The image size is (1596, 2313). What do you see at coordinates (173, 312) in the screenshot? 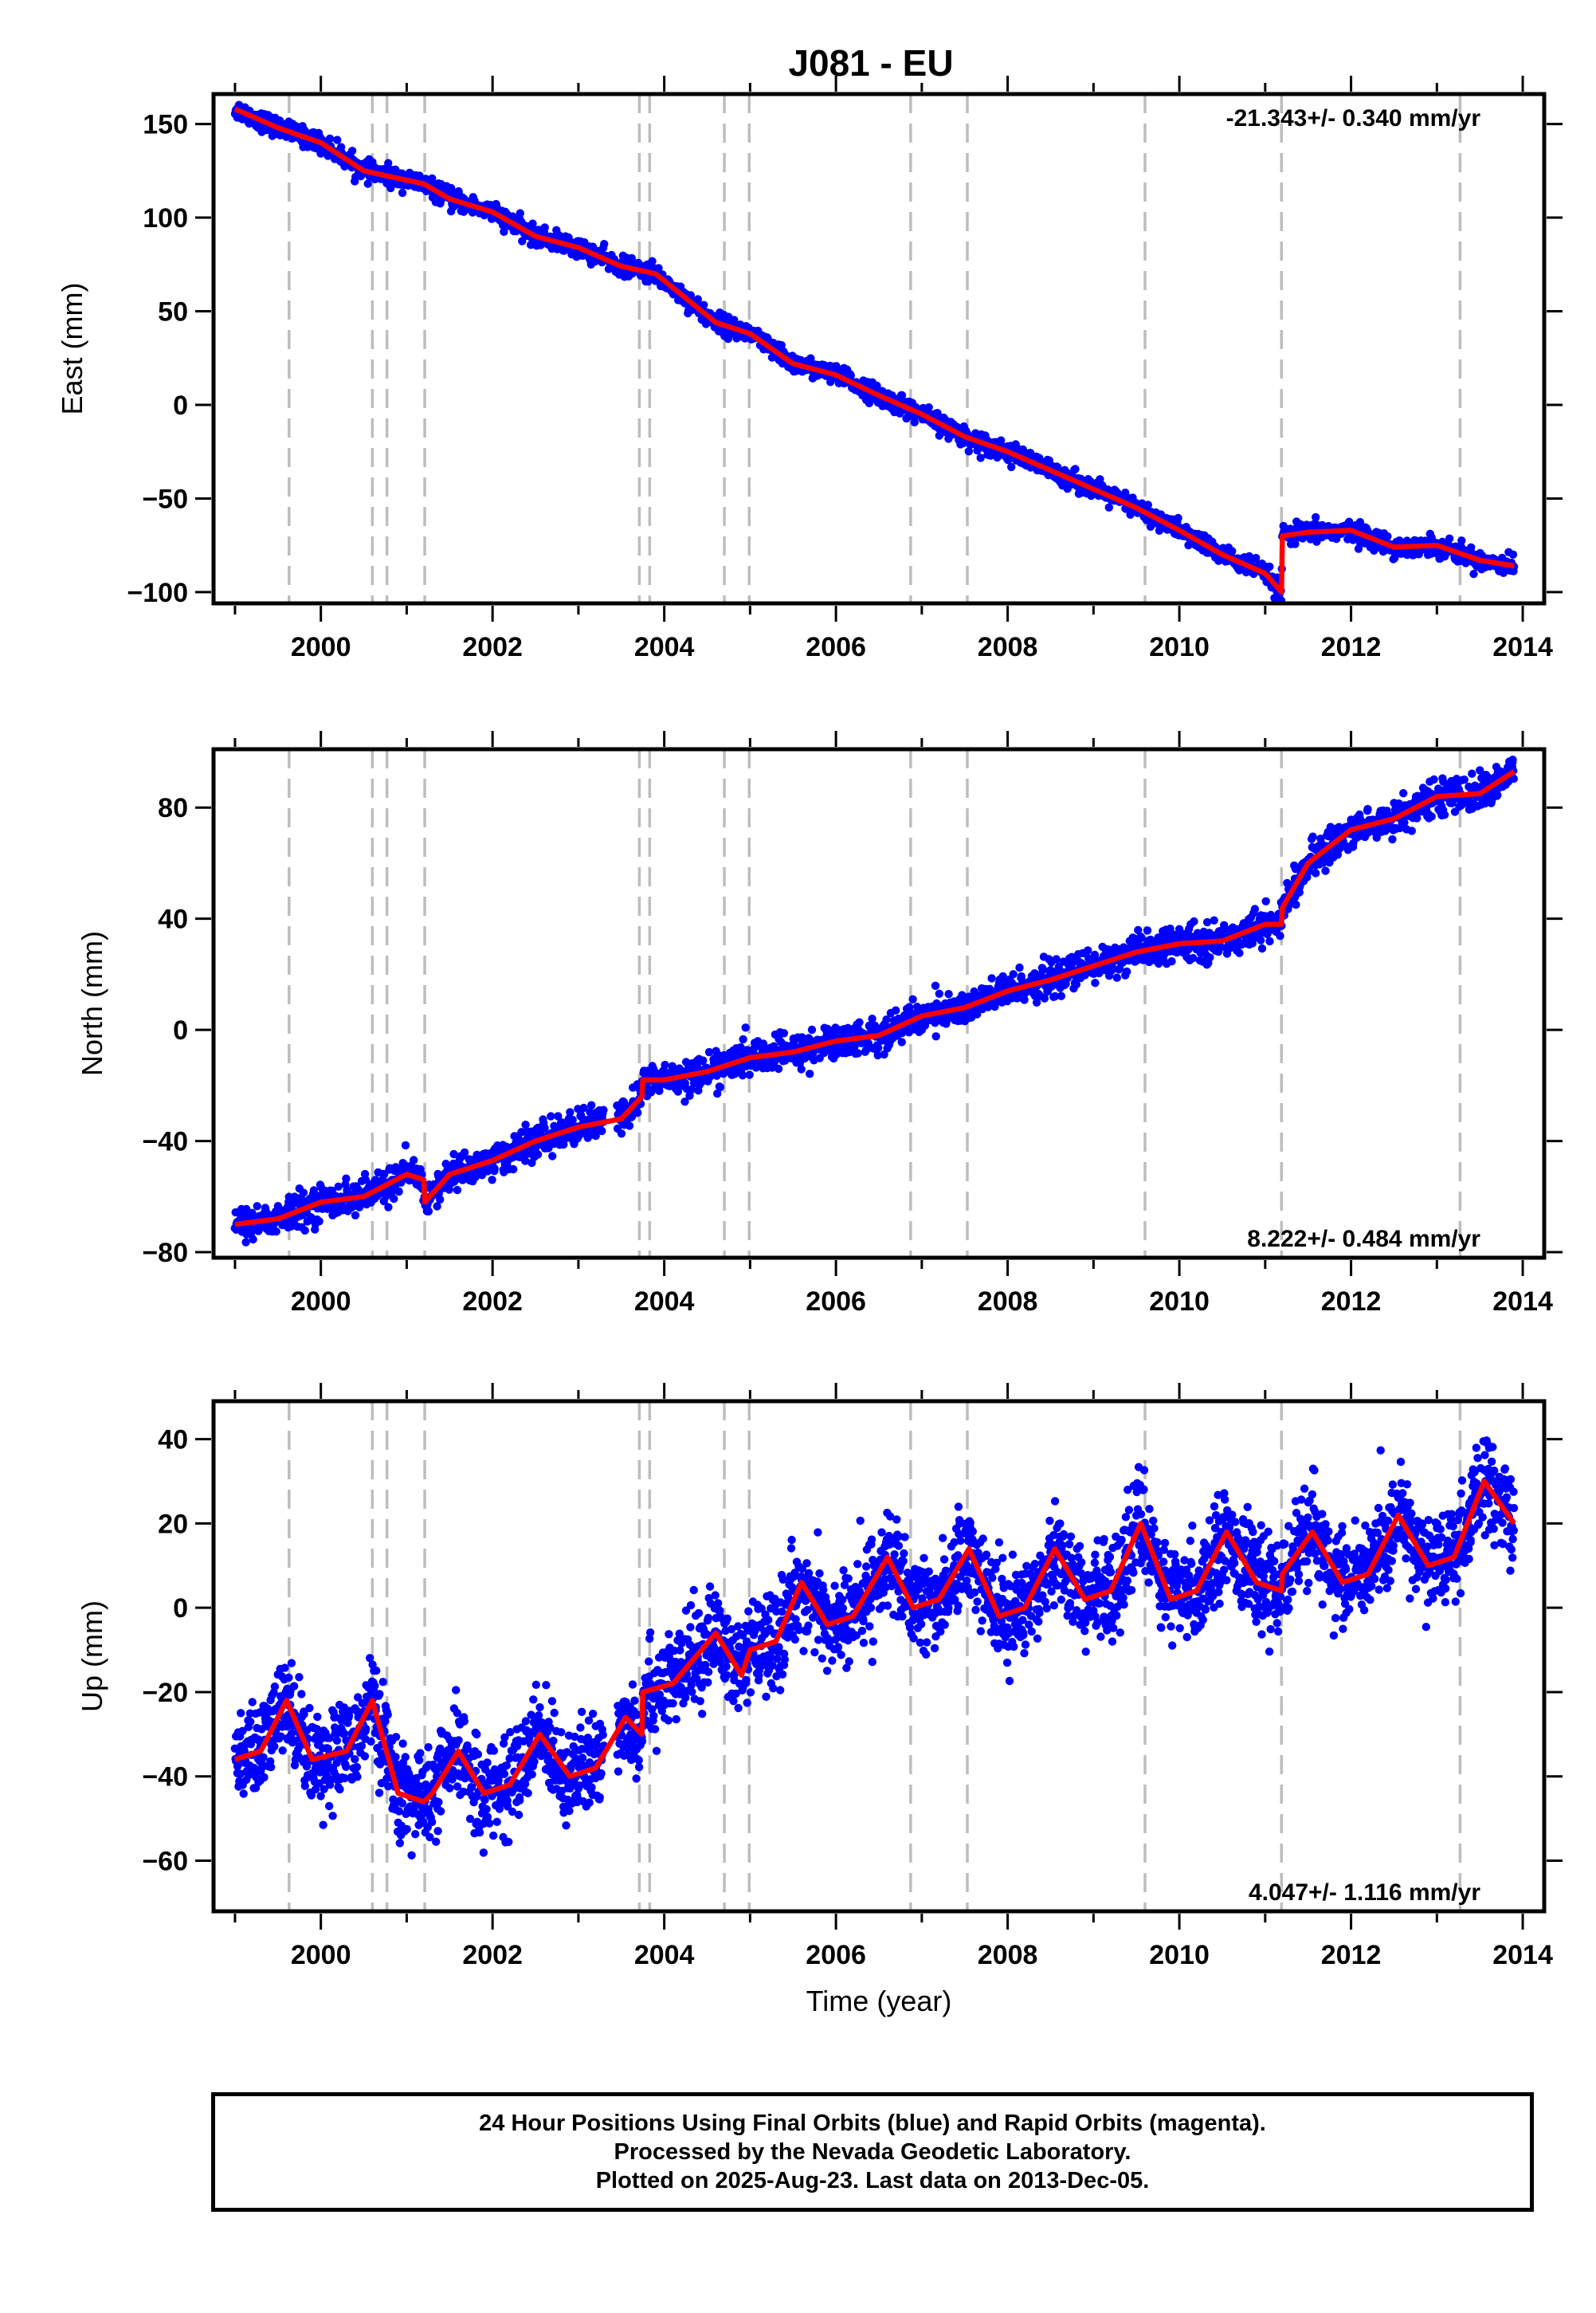
I see `y-tick-label: 50` at bounding box center [173, 312].